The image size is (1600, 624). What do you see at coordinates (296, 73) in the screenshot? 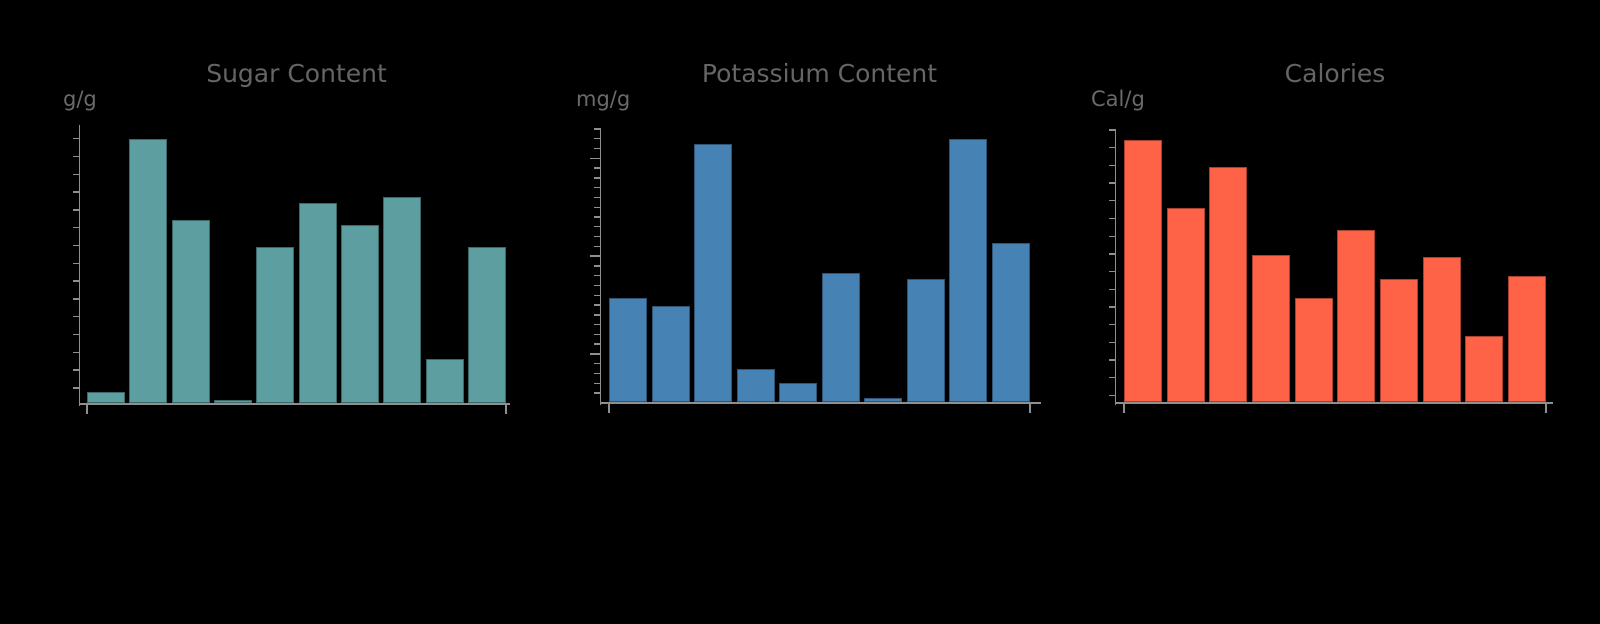
I see `chart-title: Sugar Content` at bounding box center [296, 73].